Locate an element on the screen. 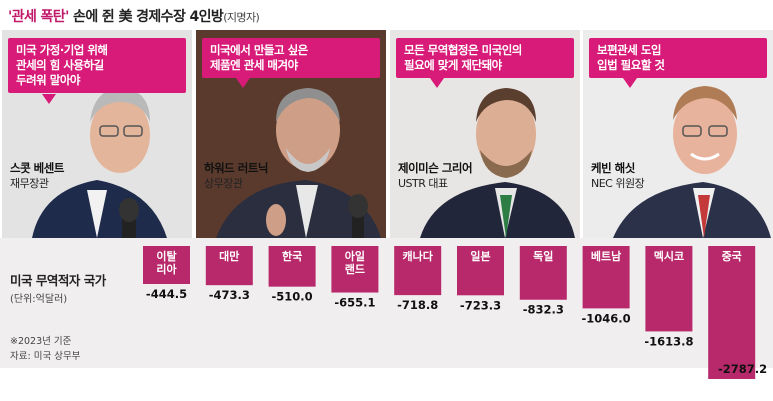  official-panel-hassett: 보편관세 도입 입법 필요할 것 케빈 해싯 NEC 위원장 is located at coordinates (678, 134).